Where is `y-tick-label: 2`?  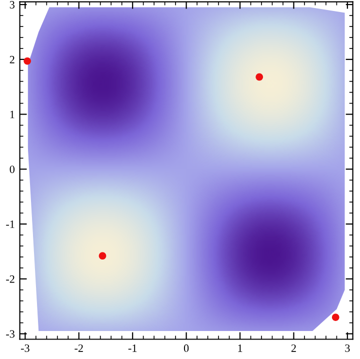 y-tick-label: 2 is located at coordinates (12, 60).